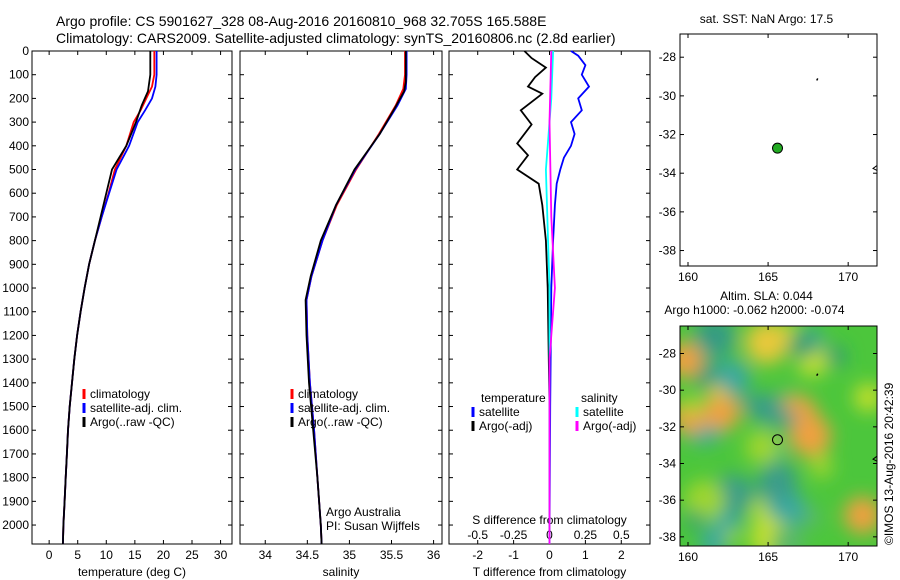  Describe the element at coordinates (132, 572) in the screenshot. I see `x-axis-label: temperature (deg C)` at that location.